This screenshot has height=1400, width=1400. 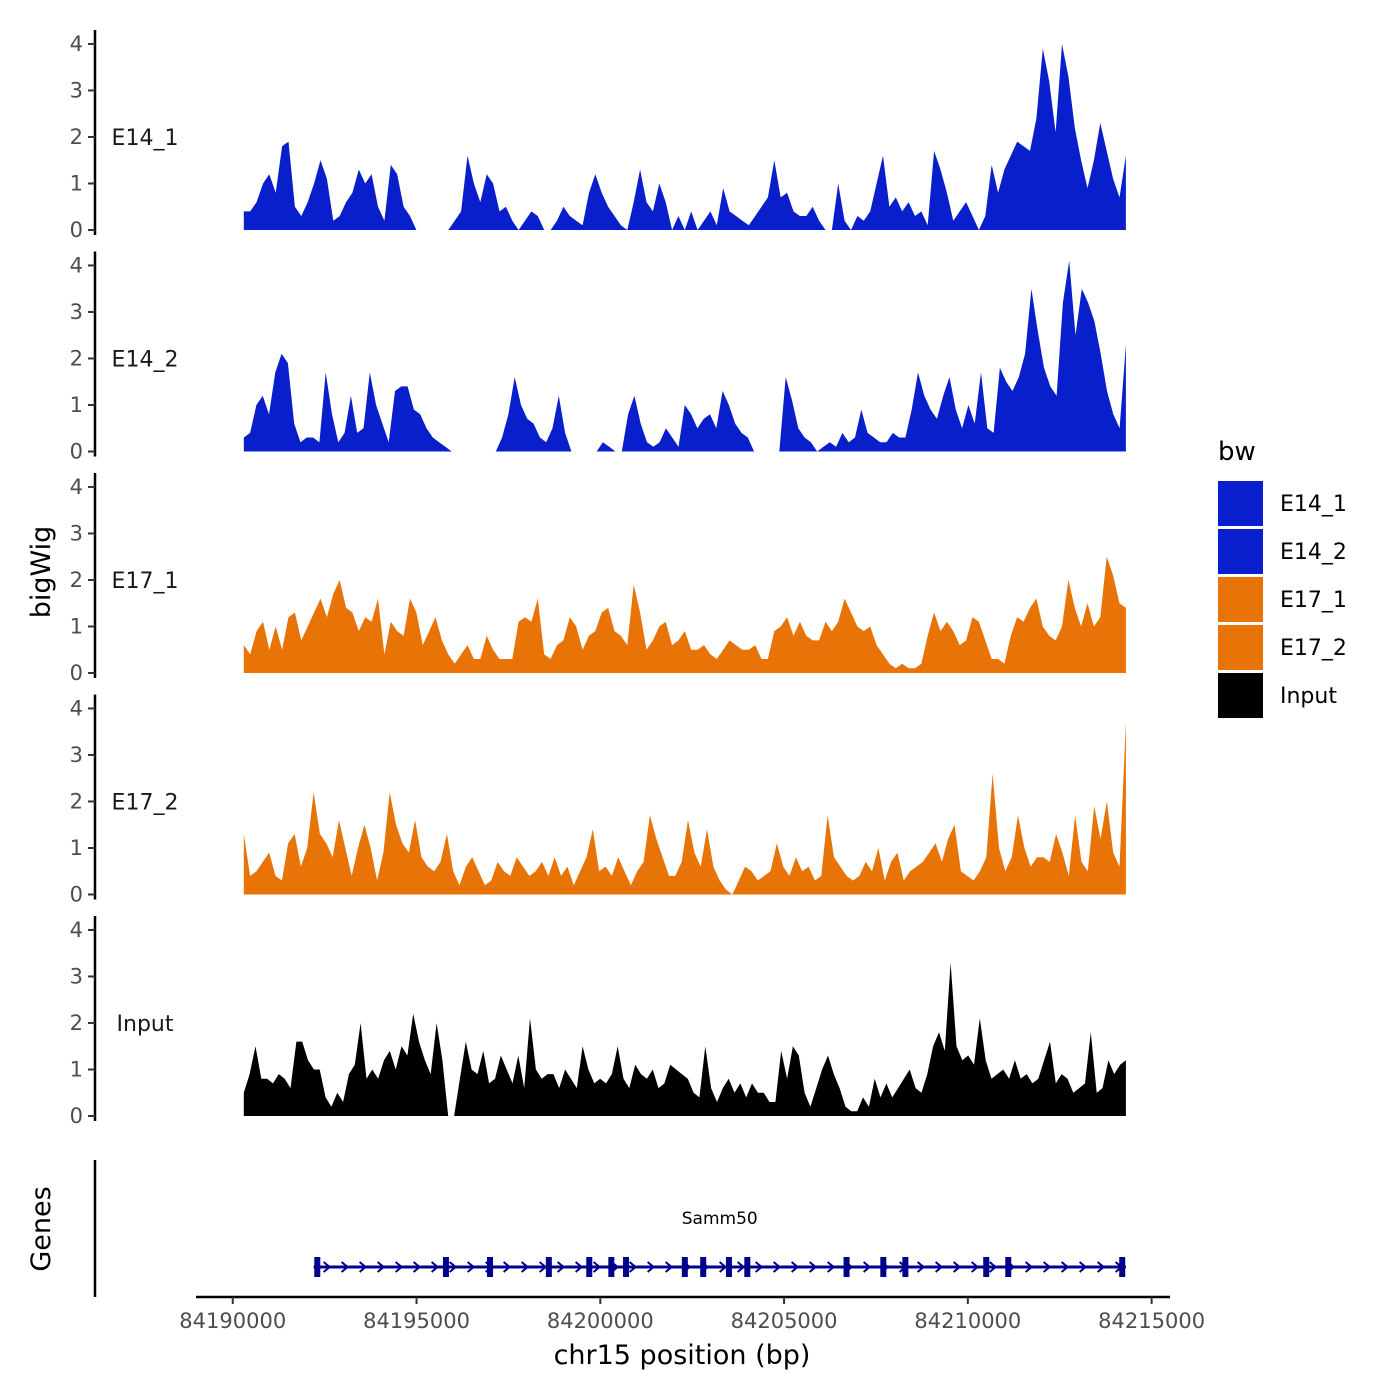 I want to click on x-tick-label: 84200000, so click(x=600, y=1321).